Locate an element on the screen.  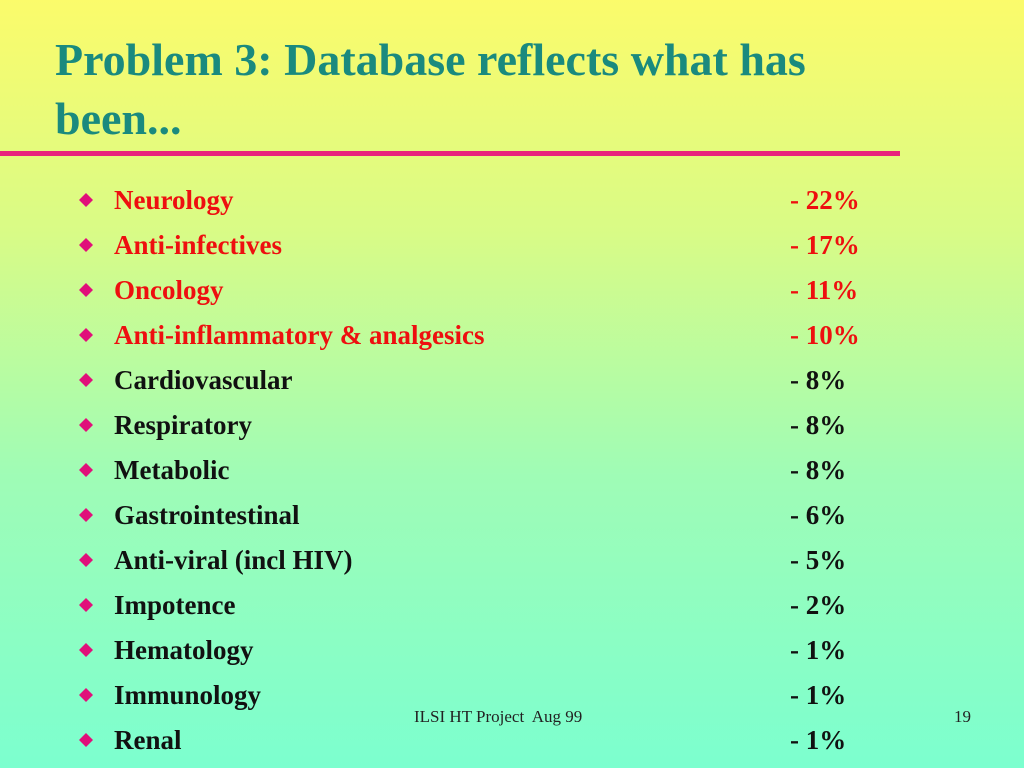
item-label: Immunology is located at coordinates (188, 695).